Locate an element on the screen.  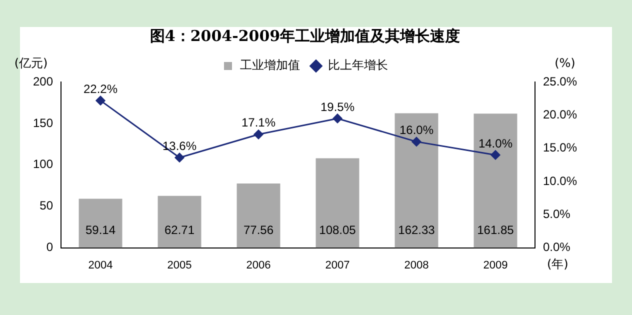
legend-label: 比上年增长 is located at coordinates (358, 65).